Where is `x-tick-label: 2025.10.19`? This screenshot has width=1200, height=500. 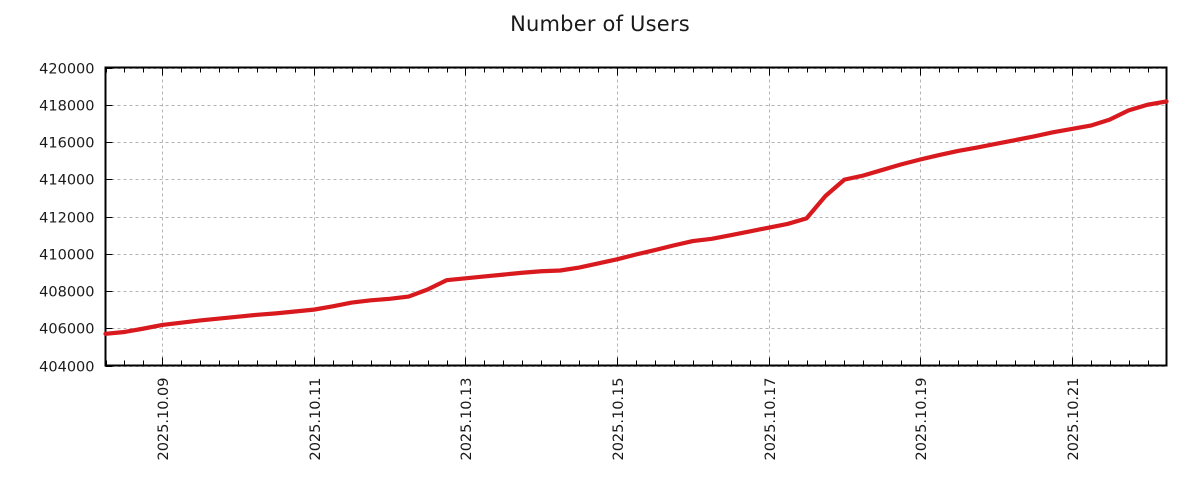
x-tick-label: 2025.10.19 is located at coordinates (922, 419).